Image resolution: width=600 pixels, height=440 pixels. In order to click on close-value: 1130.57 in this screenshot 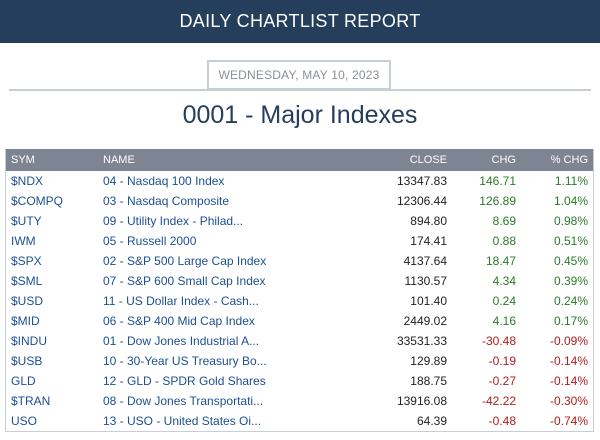, I will do `click(426, 281)`.